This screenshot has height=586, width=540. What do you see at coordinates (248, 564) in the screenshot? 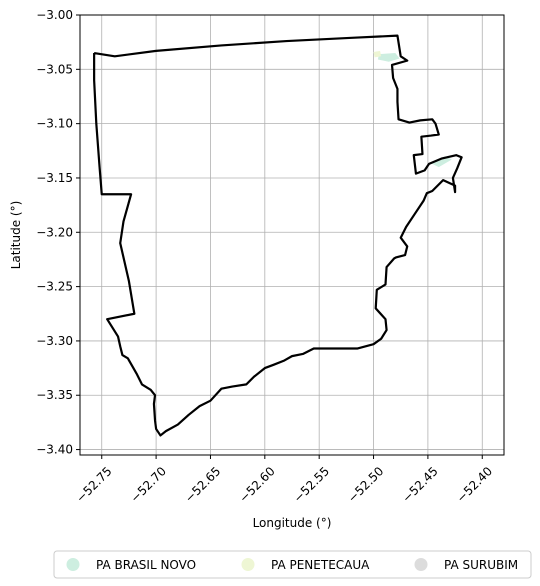
I see `legend-marker-penetecaua` at bounding box center [248, 564].